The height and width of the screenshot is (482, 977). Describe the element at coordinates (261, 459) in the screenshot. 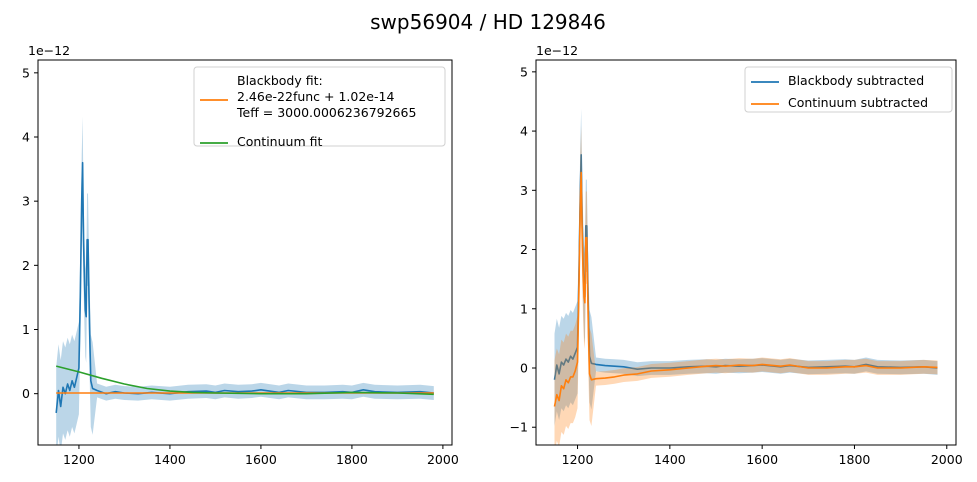

I see `left-x-tick-label: 1600` at that location.